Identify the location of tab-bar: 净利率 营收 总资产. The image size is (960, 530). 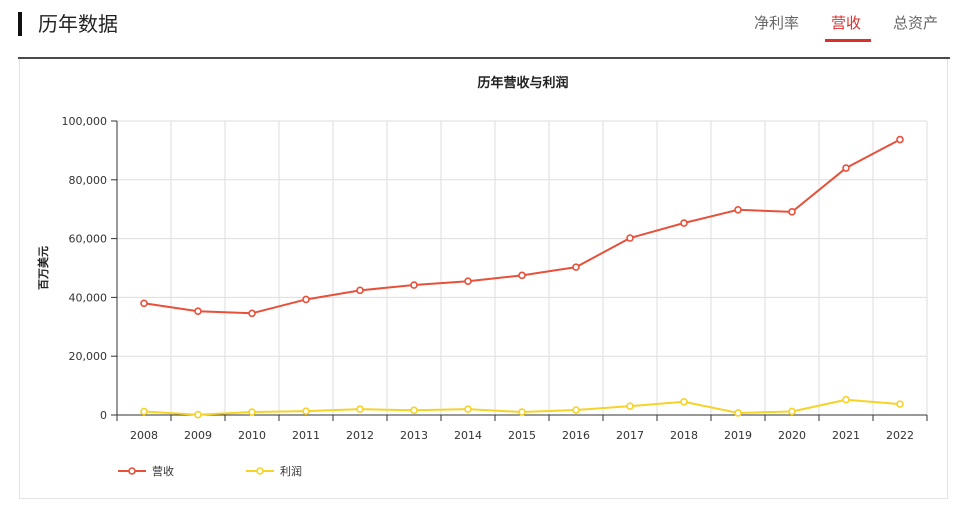
(846, 27).